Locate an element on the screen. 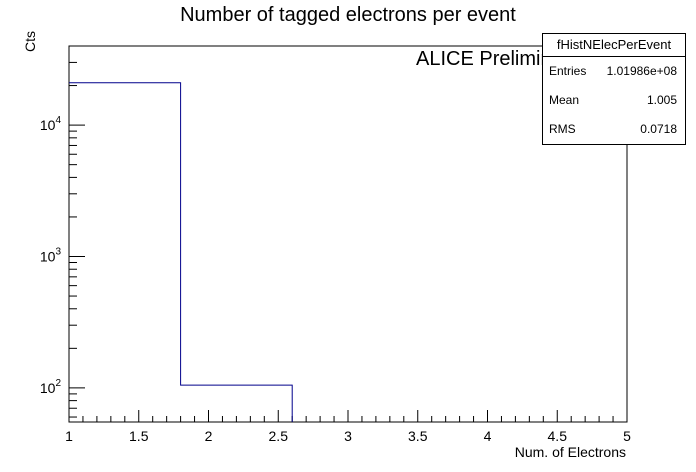 Image resolution: width=696 pixels, height=472 pixels. x-tick-label: 4 is located at coordinates (488, 436).